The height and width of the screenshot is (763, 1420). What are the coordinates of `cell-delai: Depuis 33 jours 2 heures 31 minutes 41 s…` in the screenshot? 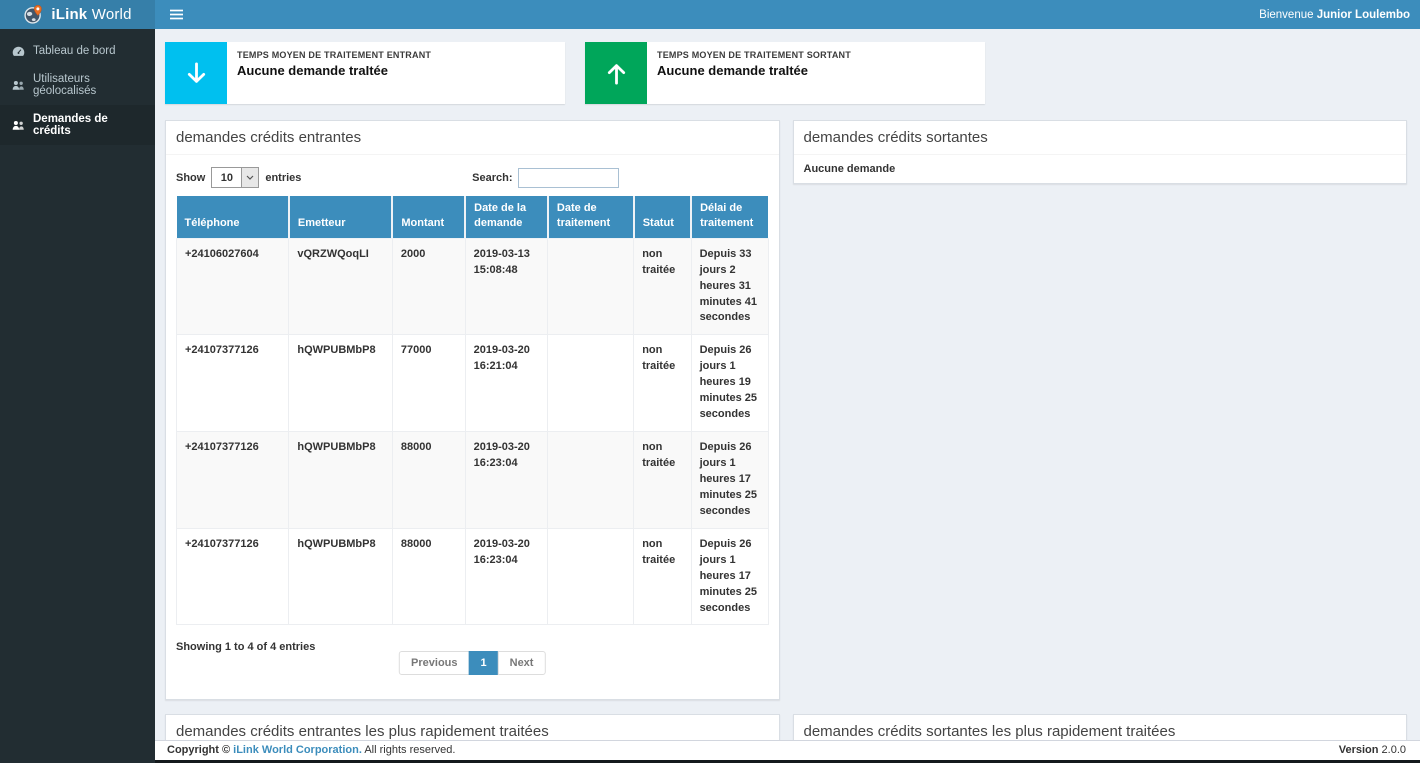 It's located at (729, 286).